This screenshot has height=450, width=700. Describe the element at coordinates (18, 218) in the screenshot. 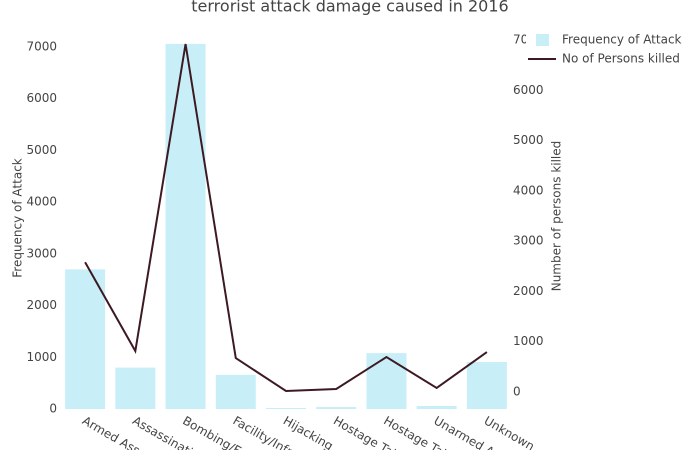

I see `y-axis-title: Frequency of Attack` at that location.